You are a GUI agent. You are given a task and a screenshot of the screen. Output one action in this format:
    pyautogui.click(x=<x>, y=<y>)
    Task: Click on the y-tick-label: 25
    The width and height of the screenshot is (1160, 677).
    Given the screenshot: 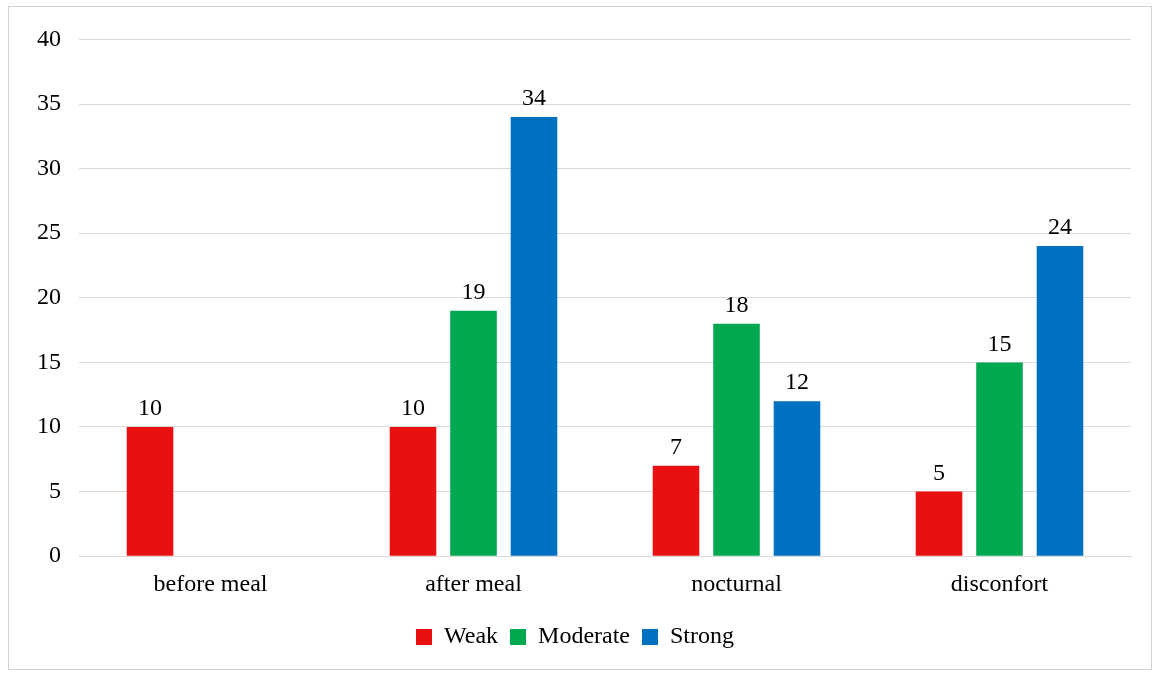 What is the action you would take?
    pyautogui.click(x=49, y=231)
    